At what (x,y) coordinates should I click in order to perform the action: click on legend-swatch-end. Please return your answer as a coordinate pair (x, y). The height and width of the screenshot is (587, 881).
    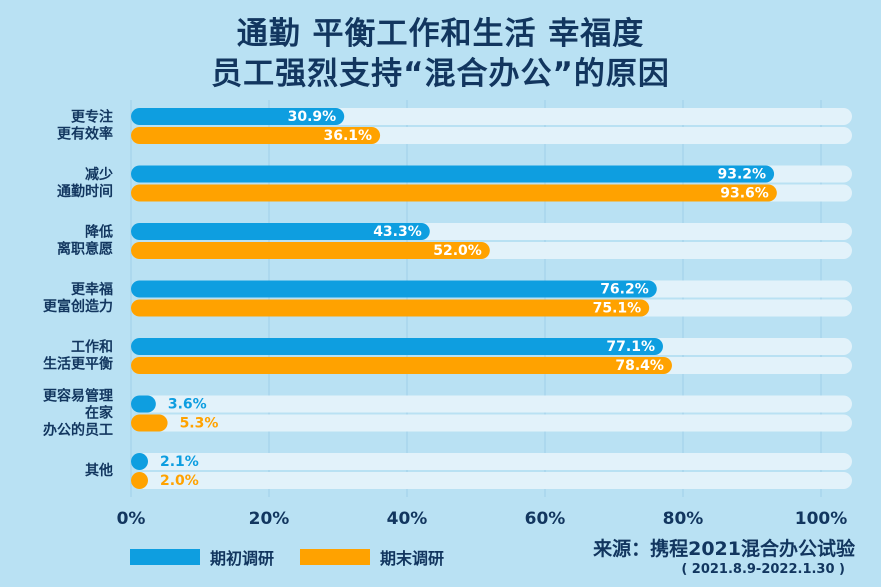
    Looking at the image, I should click on (335, 557).